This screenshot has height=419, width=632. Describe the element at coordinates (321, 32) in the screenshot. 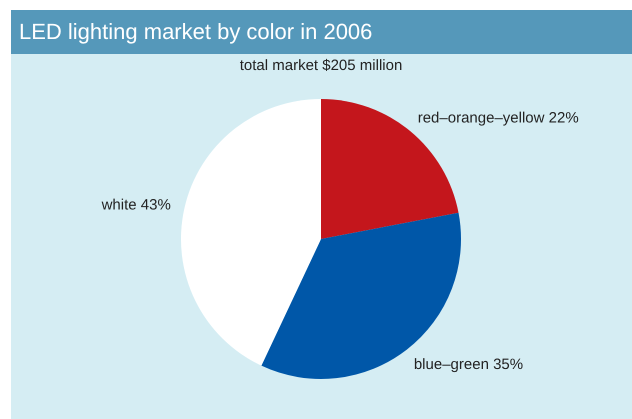

I see `chart-title: LED lighting market by color in 2006` at that location.